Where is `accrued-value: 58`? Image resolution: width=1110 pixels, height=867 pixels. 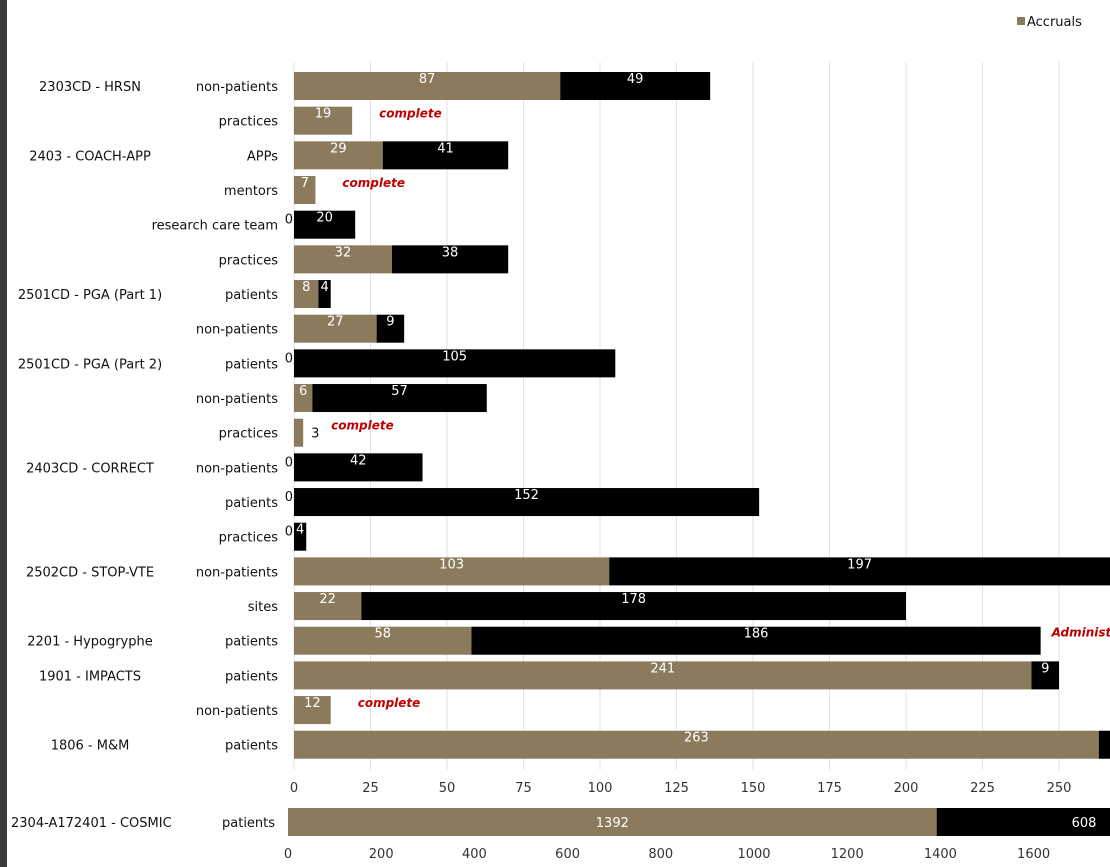
accrued-value: 58 is located at coordinates (382, 634).